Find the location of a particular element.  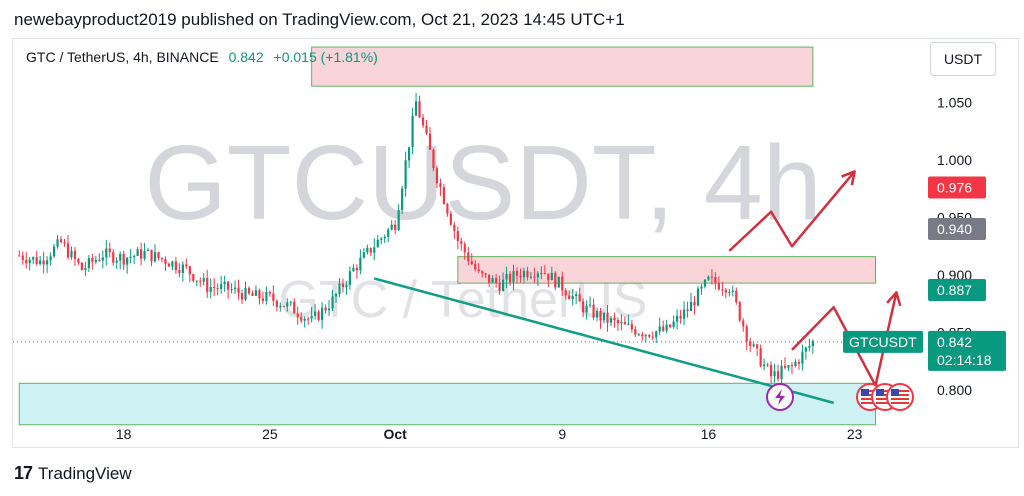

tradingview-logo: 17 TradingView is located at coordinates (73, 473).